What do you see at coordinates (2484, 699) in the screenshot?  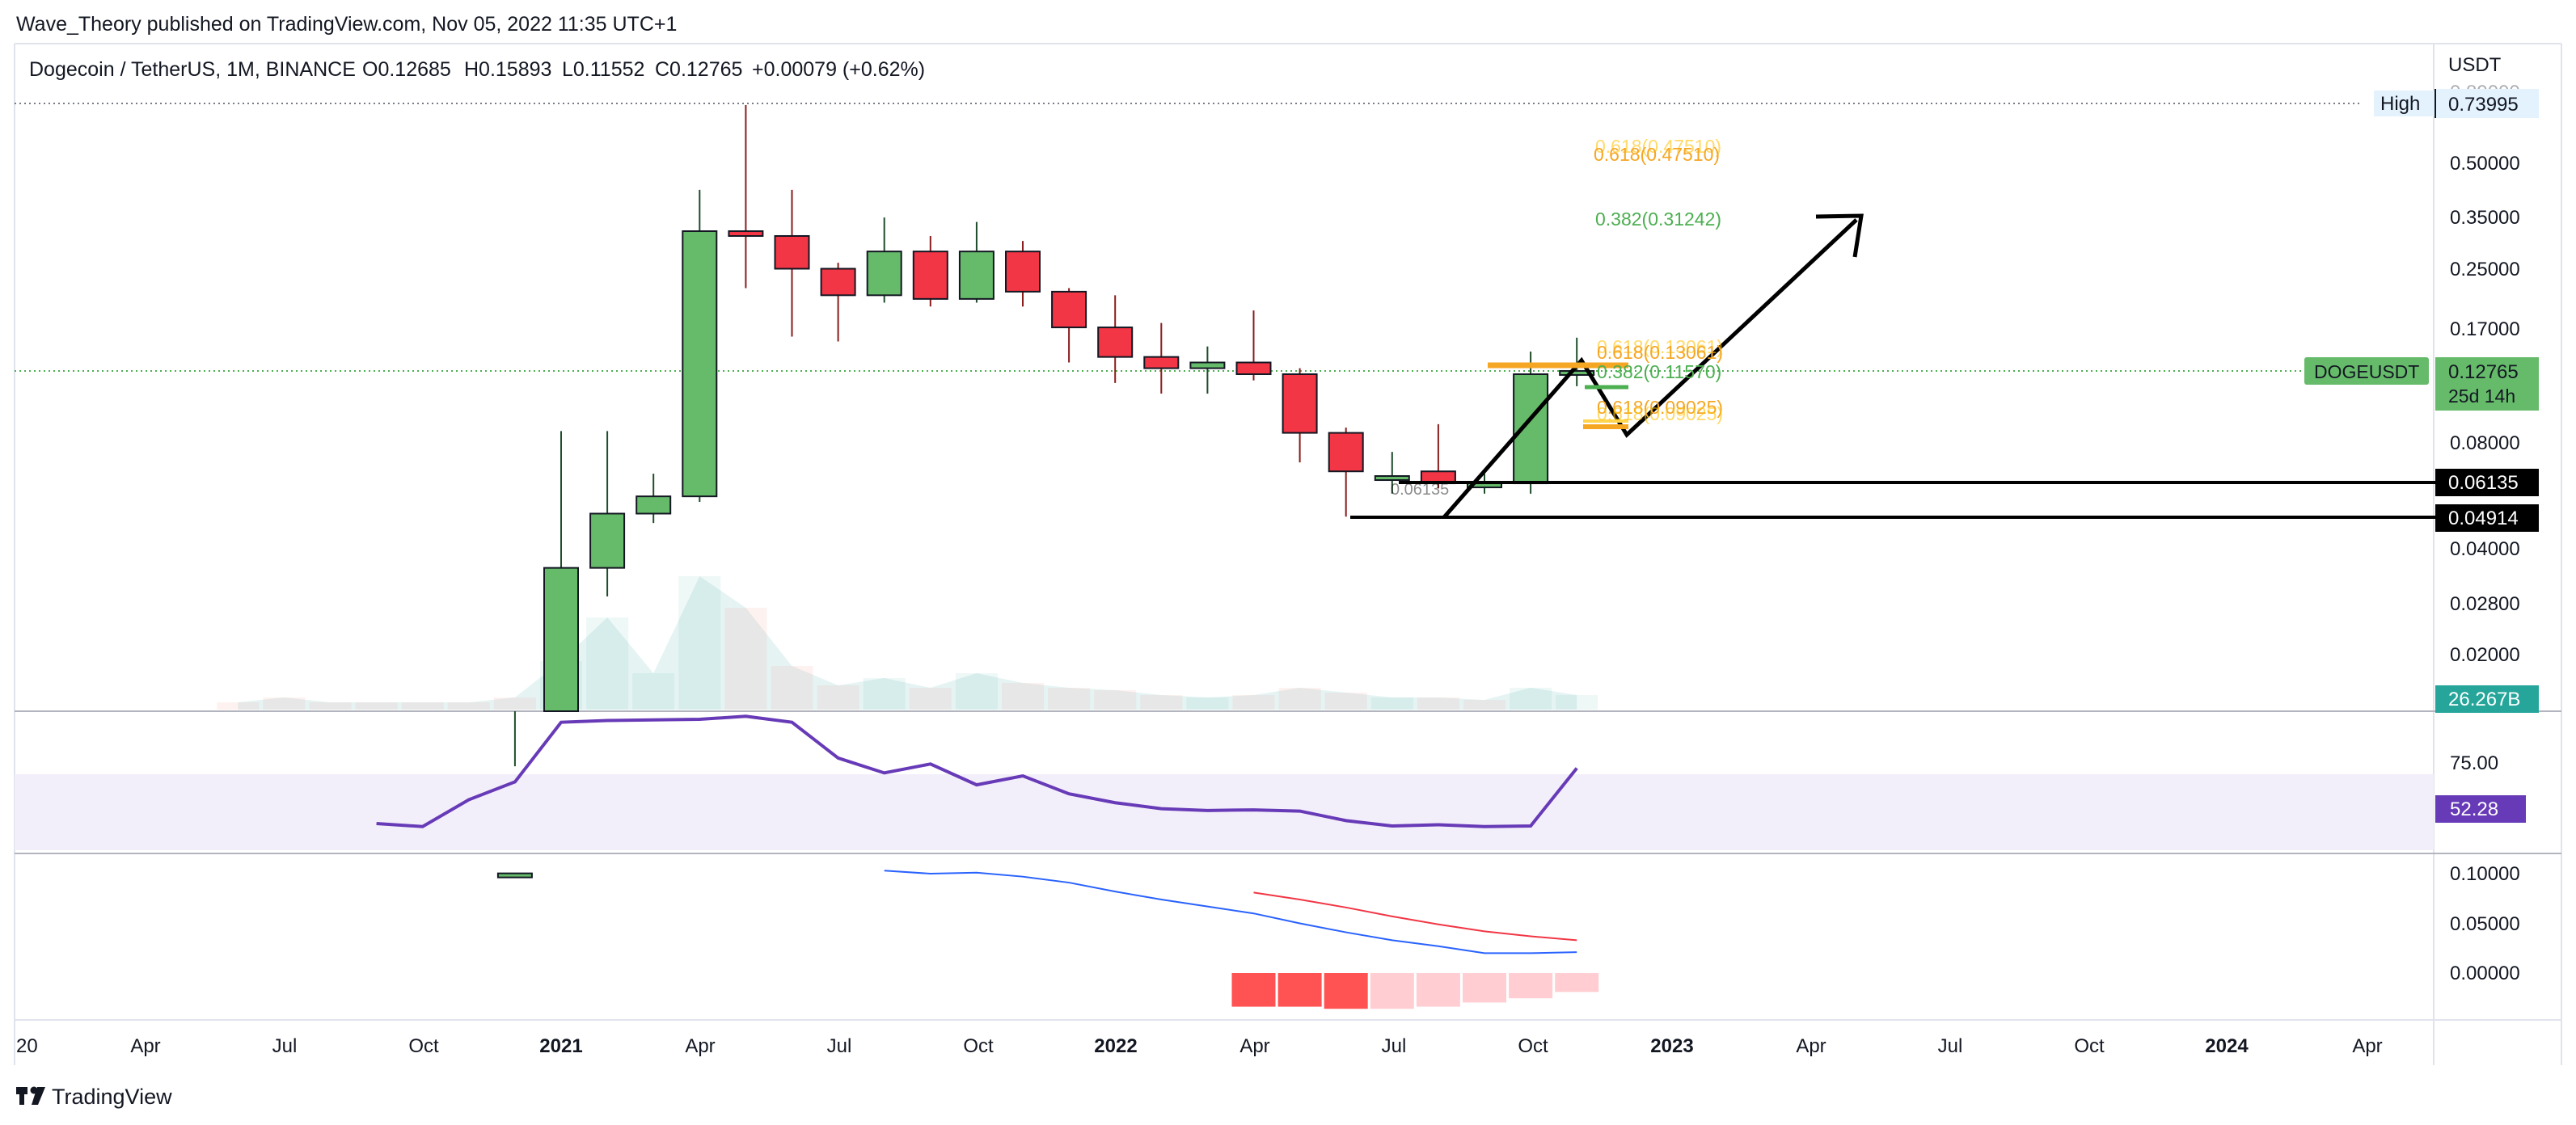 I see `volume-tag: 26.267B` at bounding box center [2484, 699].